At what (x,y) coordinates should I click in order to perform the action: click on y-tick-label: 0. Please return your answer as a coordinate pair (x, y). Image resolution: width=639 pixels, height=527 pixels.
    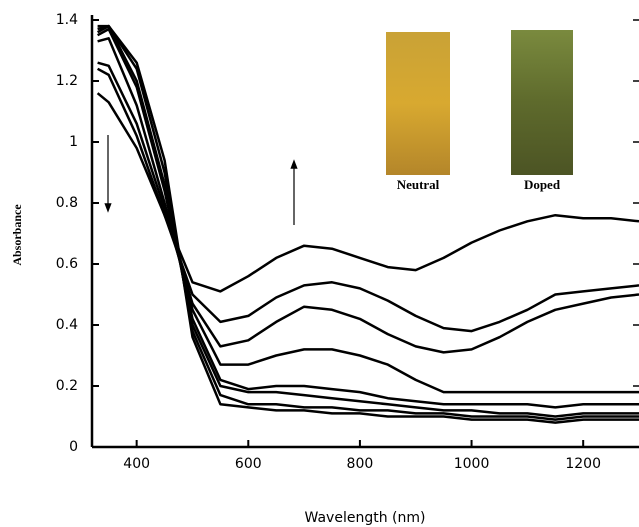
    Looking at the image, I should click on (73, 447).